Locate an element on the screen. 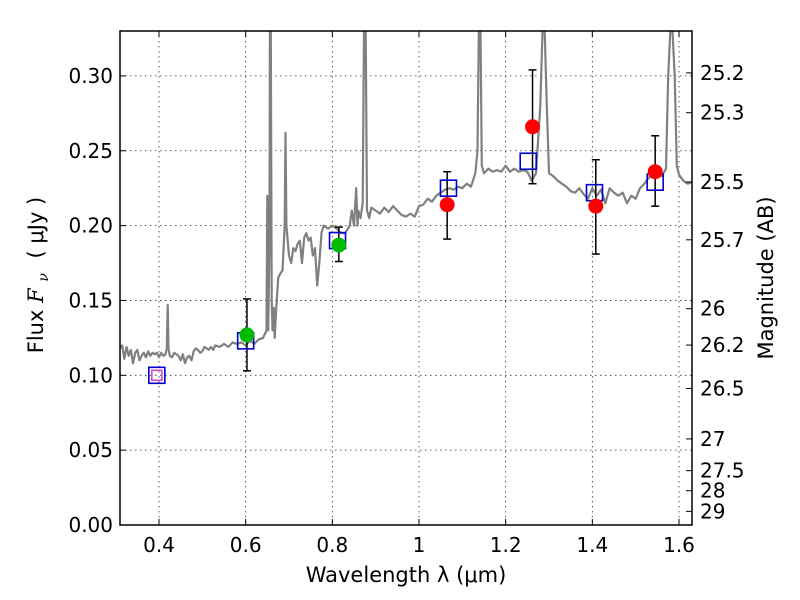 The height and width of the screenshot is (600, 800). y2-tick-label: 27.5 is located at coordinates (722, 471).